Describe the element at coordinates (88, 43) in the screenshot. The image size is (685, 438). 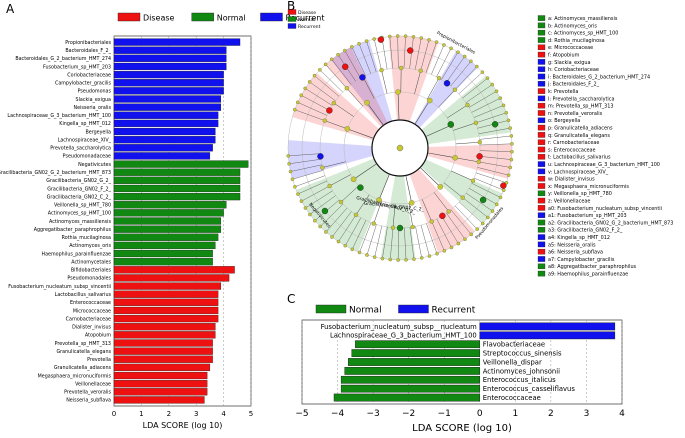
I see `a-category-label: Propionibacteriales` at that location.